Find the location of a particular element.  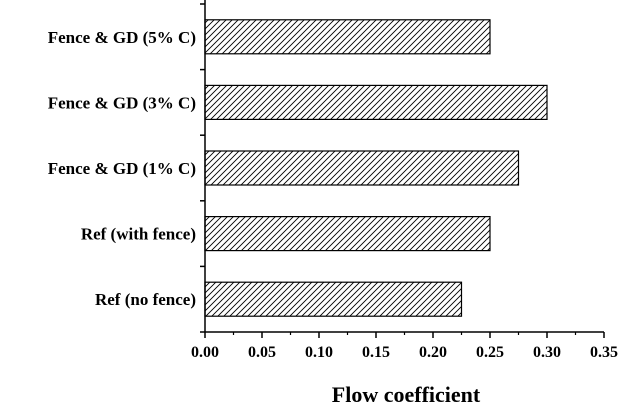

category-label-1: Ref (with fence) is located at coordinates (138, 234).